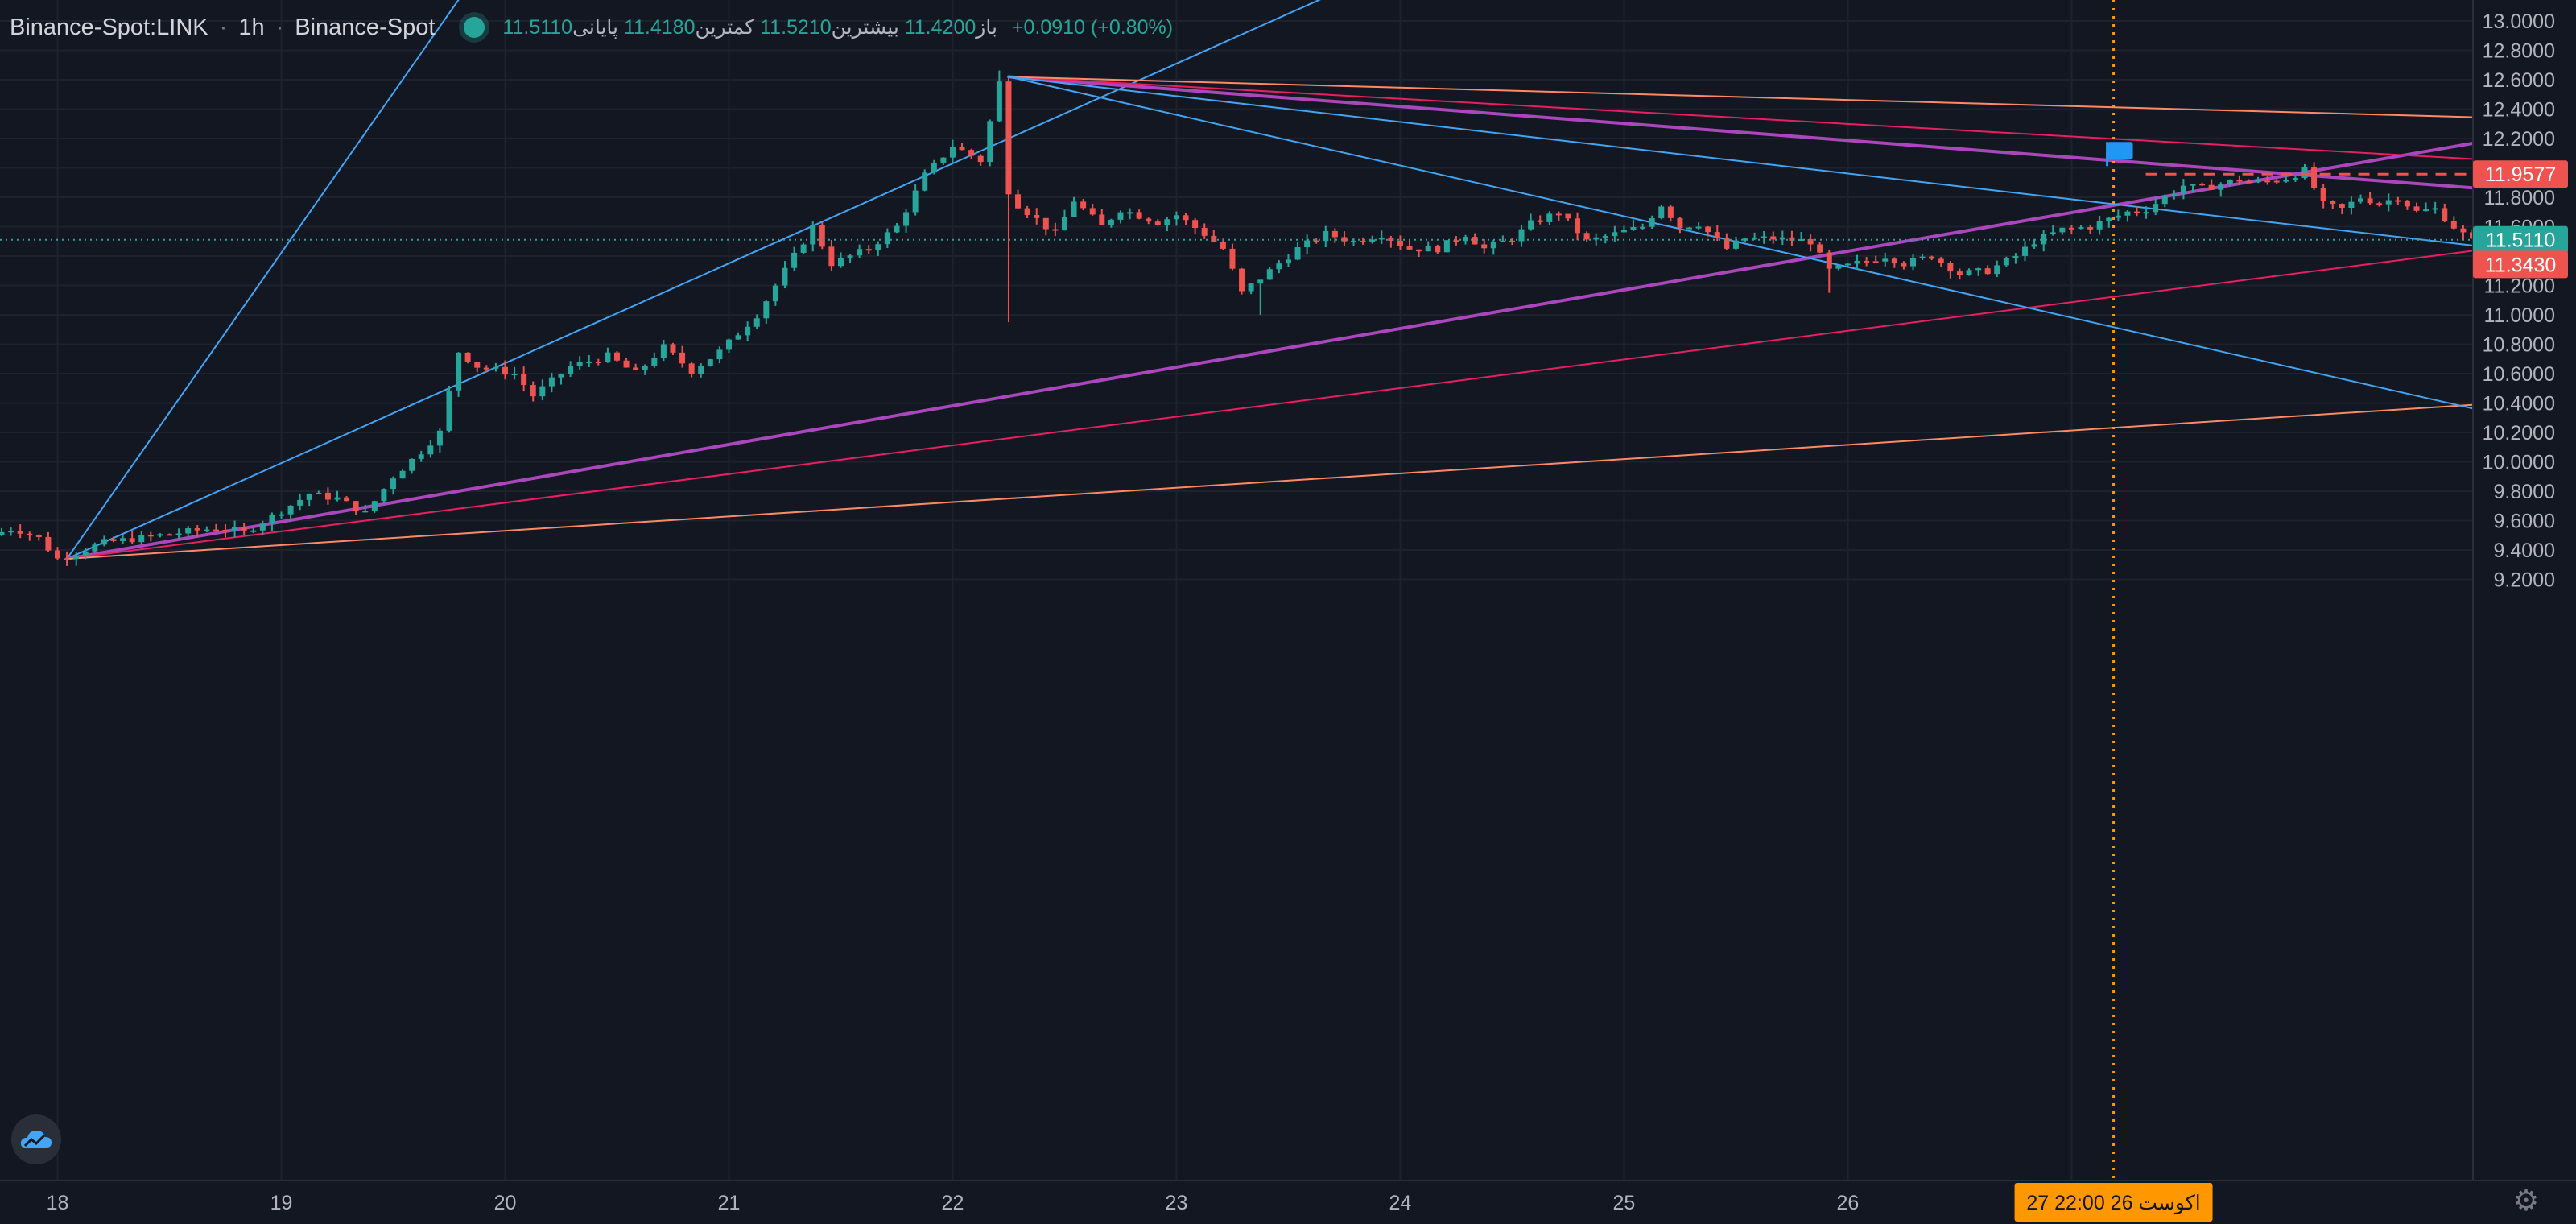 This screenshot has height=1224, width=2576. I want to click on price-tick-label: 11.0000, so click(2519, 315).